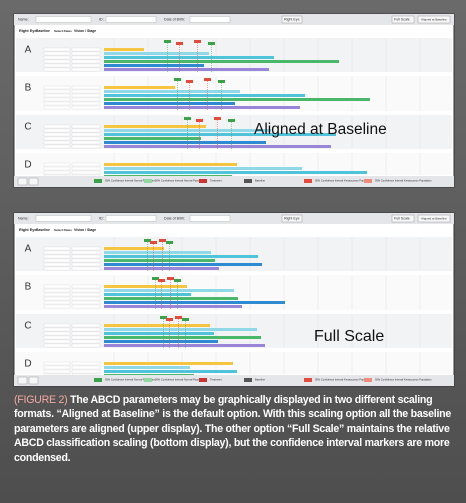 The width and height of the screenshot is (466, 503). What do you see at coordinates (27, 364) in the screenshot?
I see `row-label: D` at bounding box center [27, 364].